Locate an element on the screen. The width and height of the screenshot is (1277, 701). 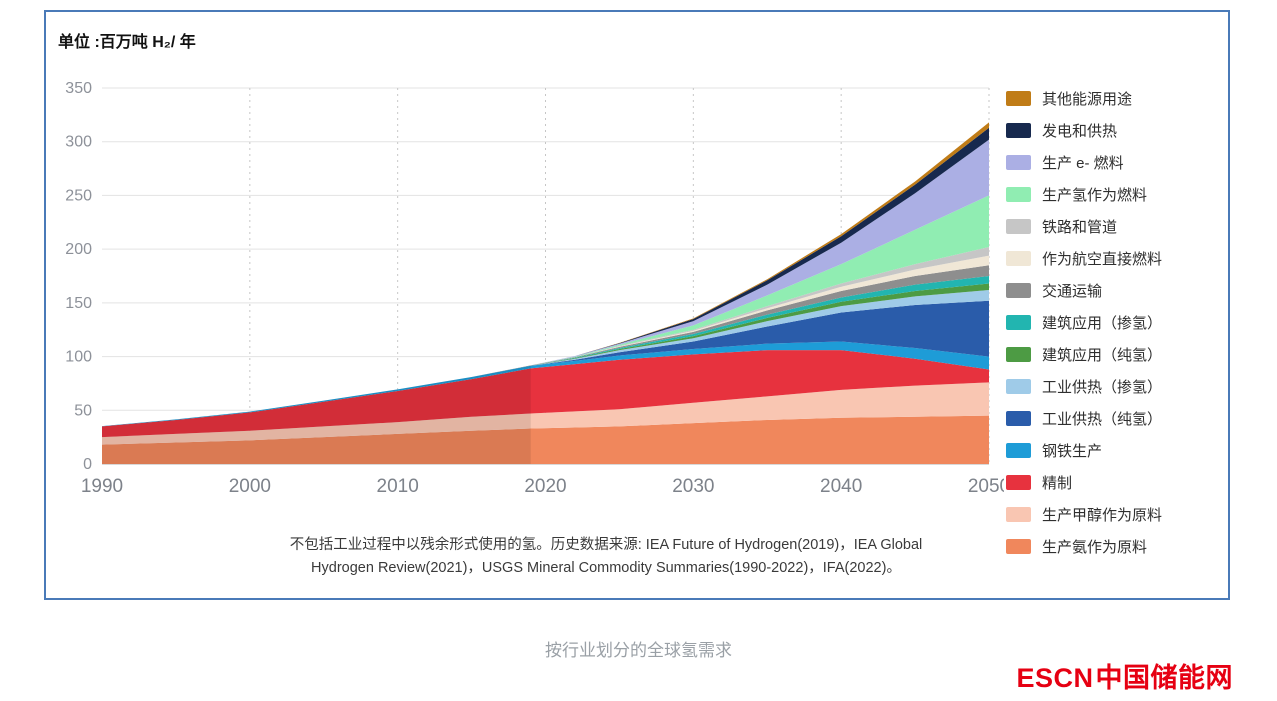
legend-label: 钢铁生产 is located at coordinates (1072, 451).